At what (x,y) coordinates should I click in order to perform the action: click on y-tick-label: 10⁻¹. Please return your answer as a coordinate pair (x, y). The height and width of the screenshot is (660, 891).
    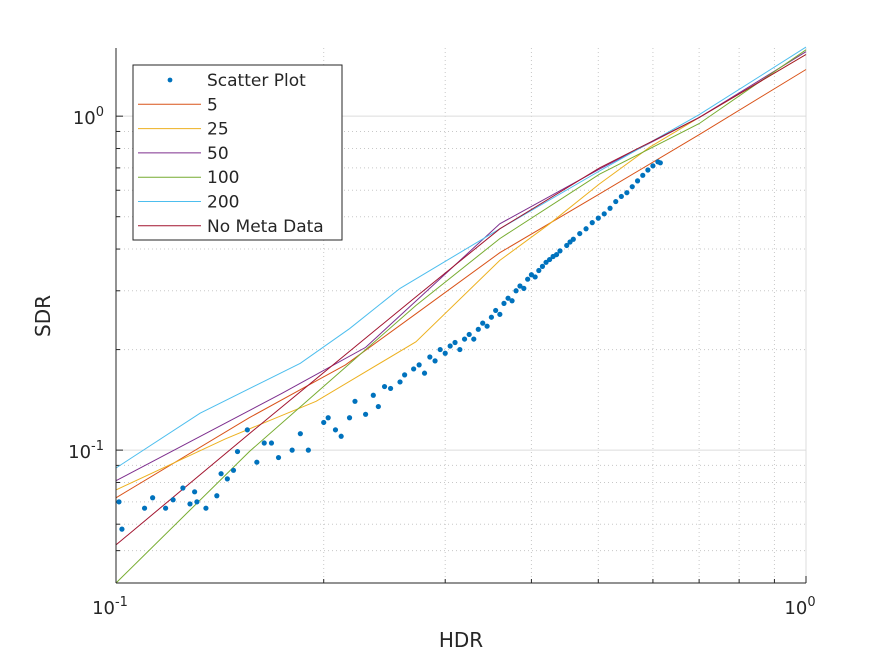
    Looking at the image, I should click on (86, 451).